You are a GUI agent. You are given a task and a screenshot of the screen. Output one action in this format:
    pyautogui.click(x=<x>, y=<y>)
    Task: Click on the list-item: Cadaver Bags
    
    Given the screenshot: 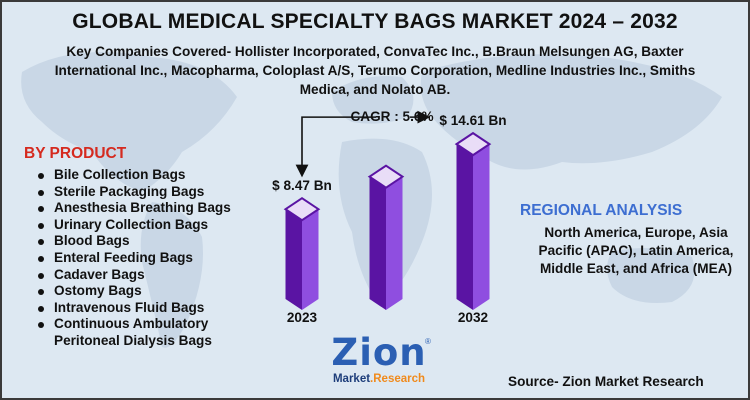 What is the action you would take?
    pyautogui.click(x=143, y=275)
    